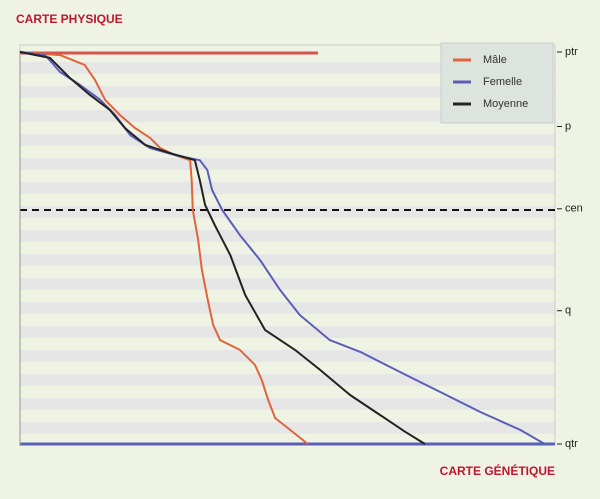 The image size is (600, 499). Describe the element at coordinates (568, 126) in the screenshot. I see `y-tick-label: p` at that location.